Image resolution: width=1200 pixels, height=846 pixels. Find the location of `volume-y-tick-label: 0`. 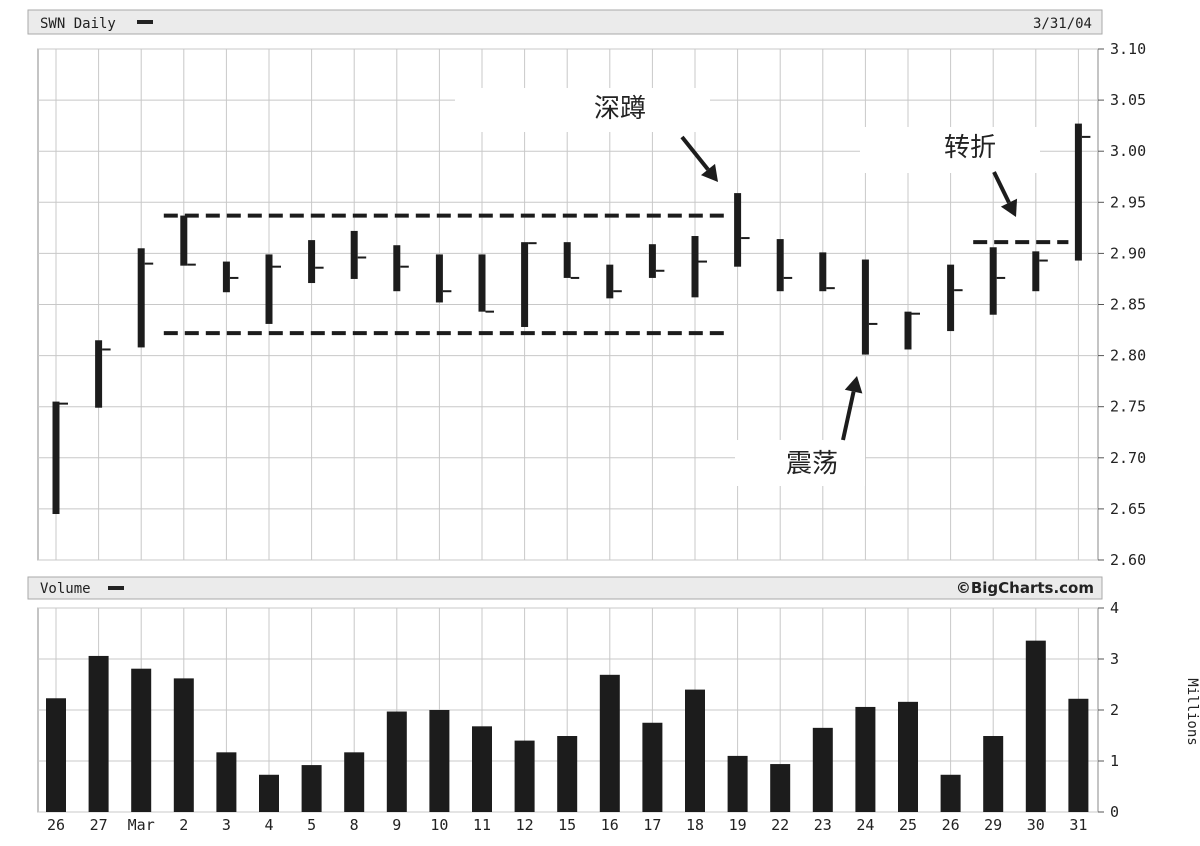

volume-y-tick-label: 0 is located at coordinates (1114, 812).